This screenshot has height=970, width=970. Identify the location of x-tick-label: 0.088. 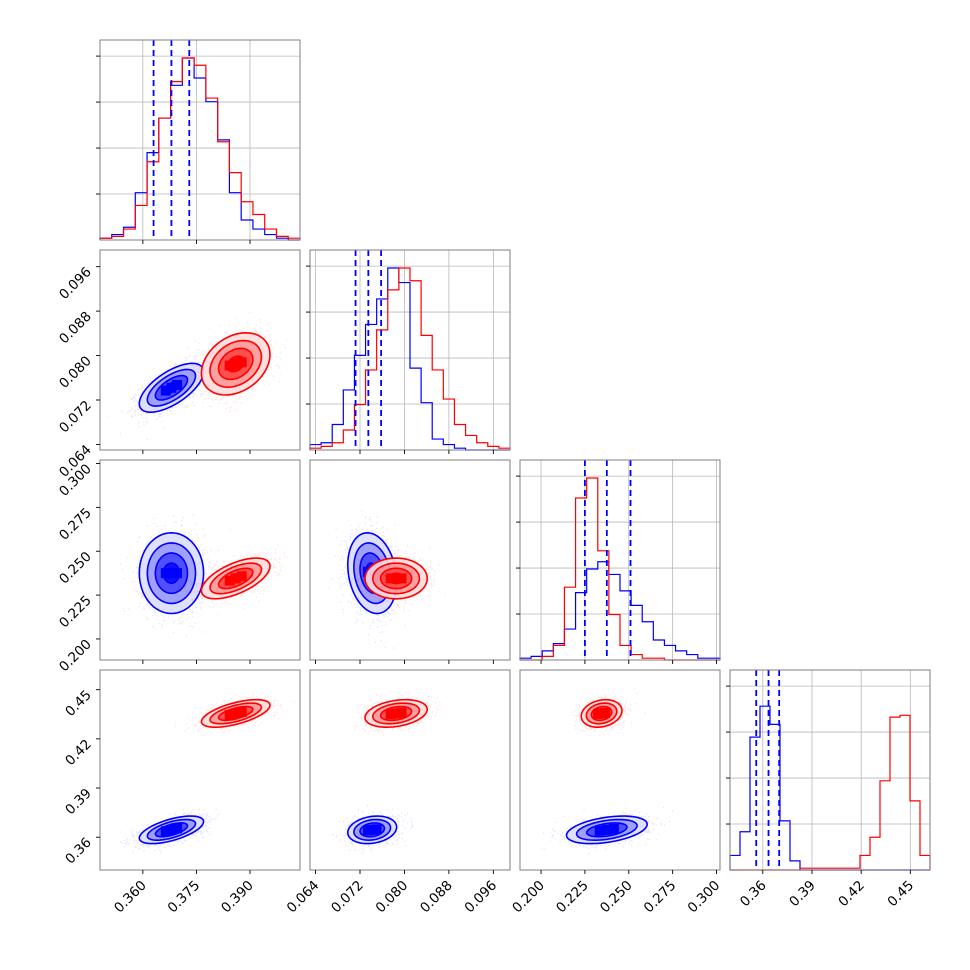
(436, 897).